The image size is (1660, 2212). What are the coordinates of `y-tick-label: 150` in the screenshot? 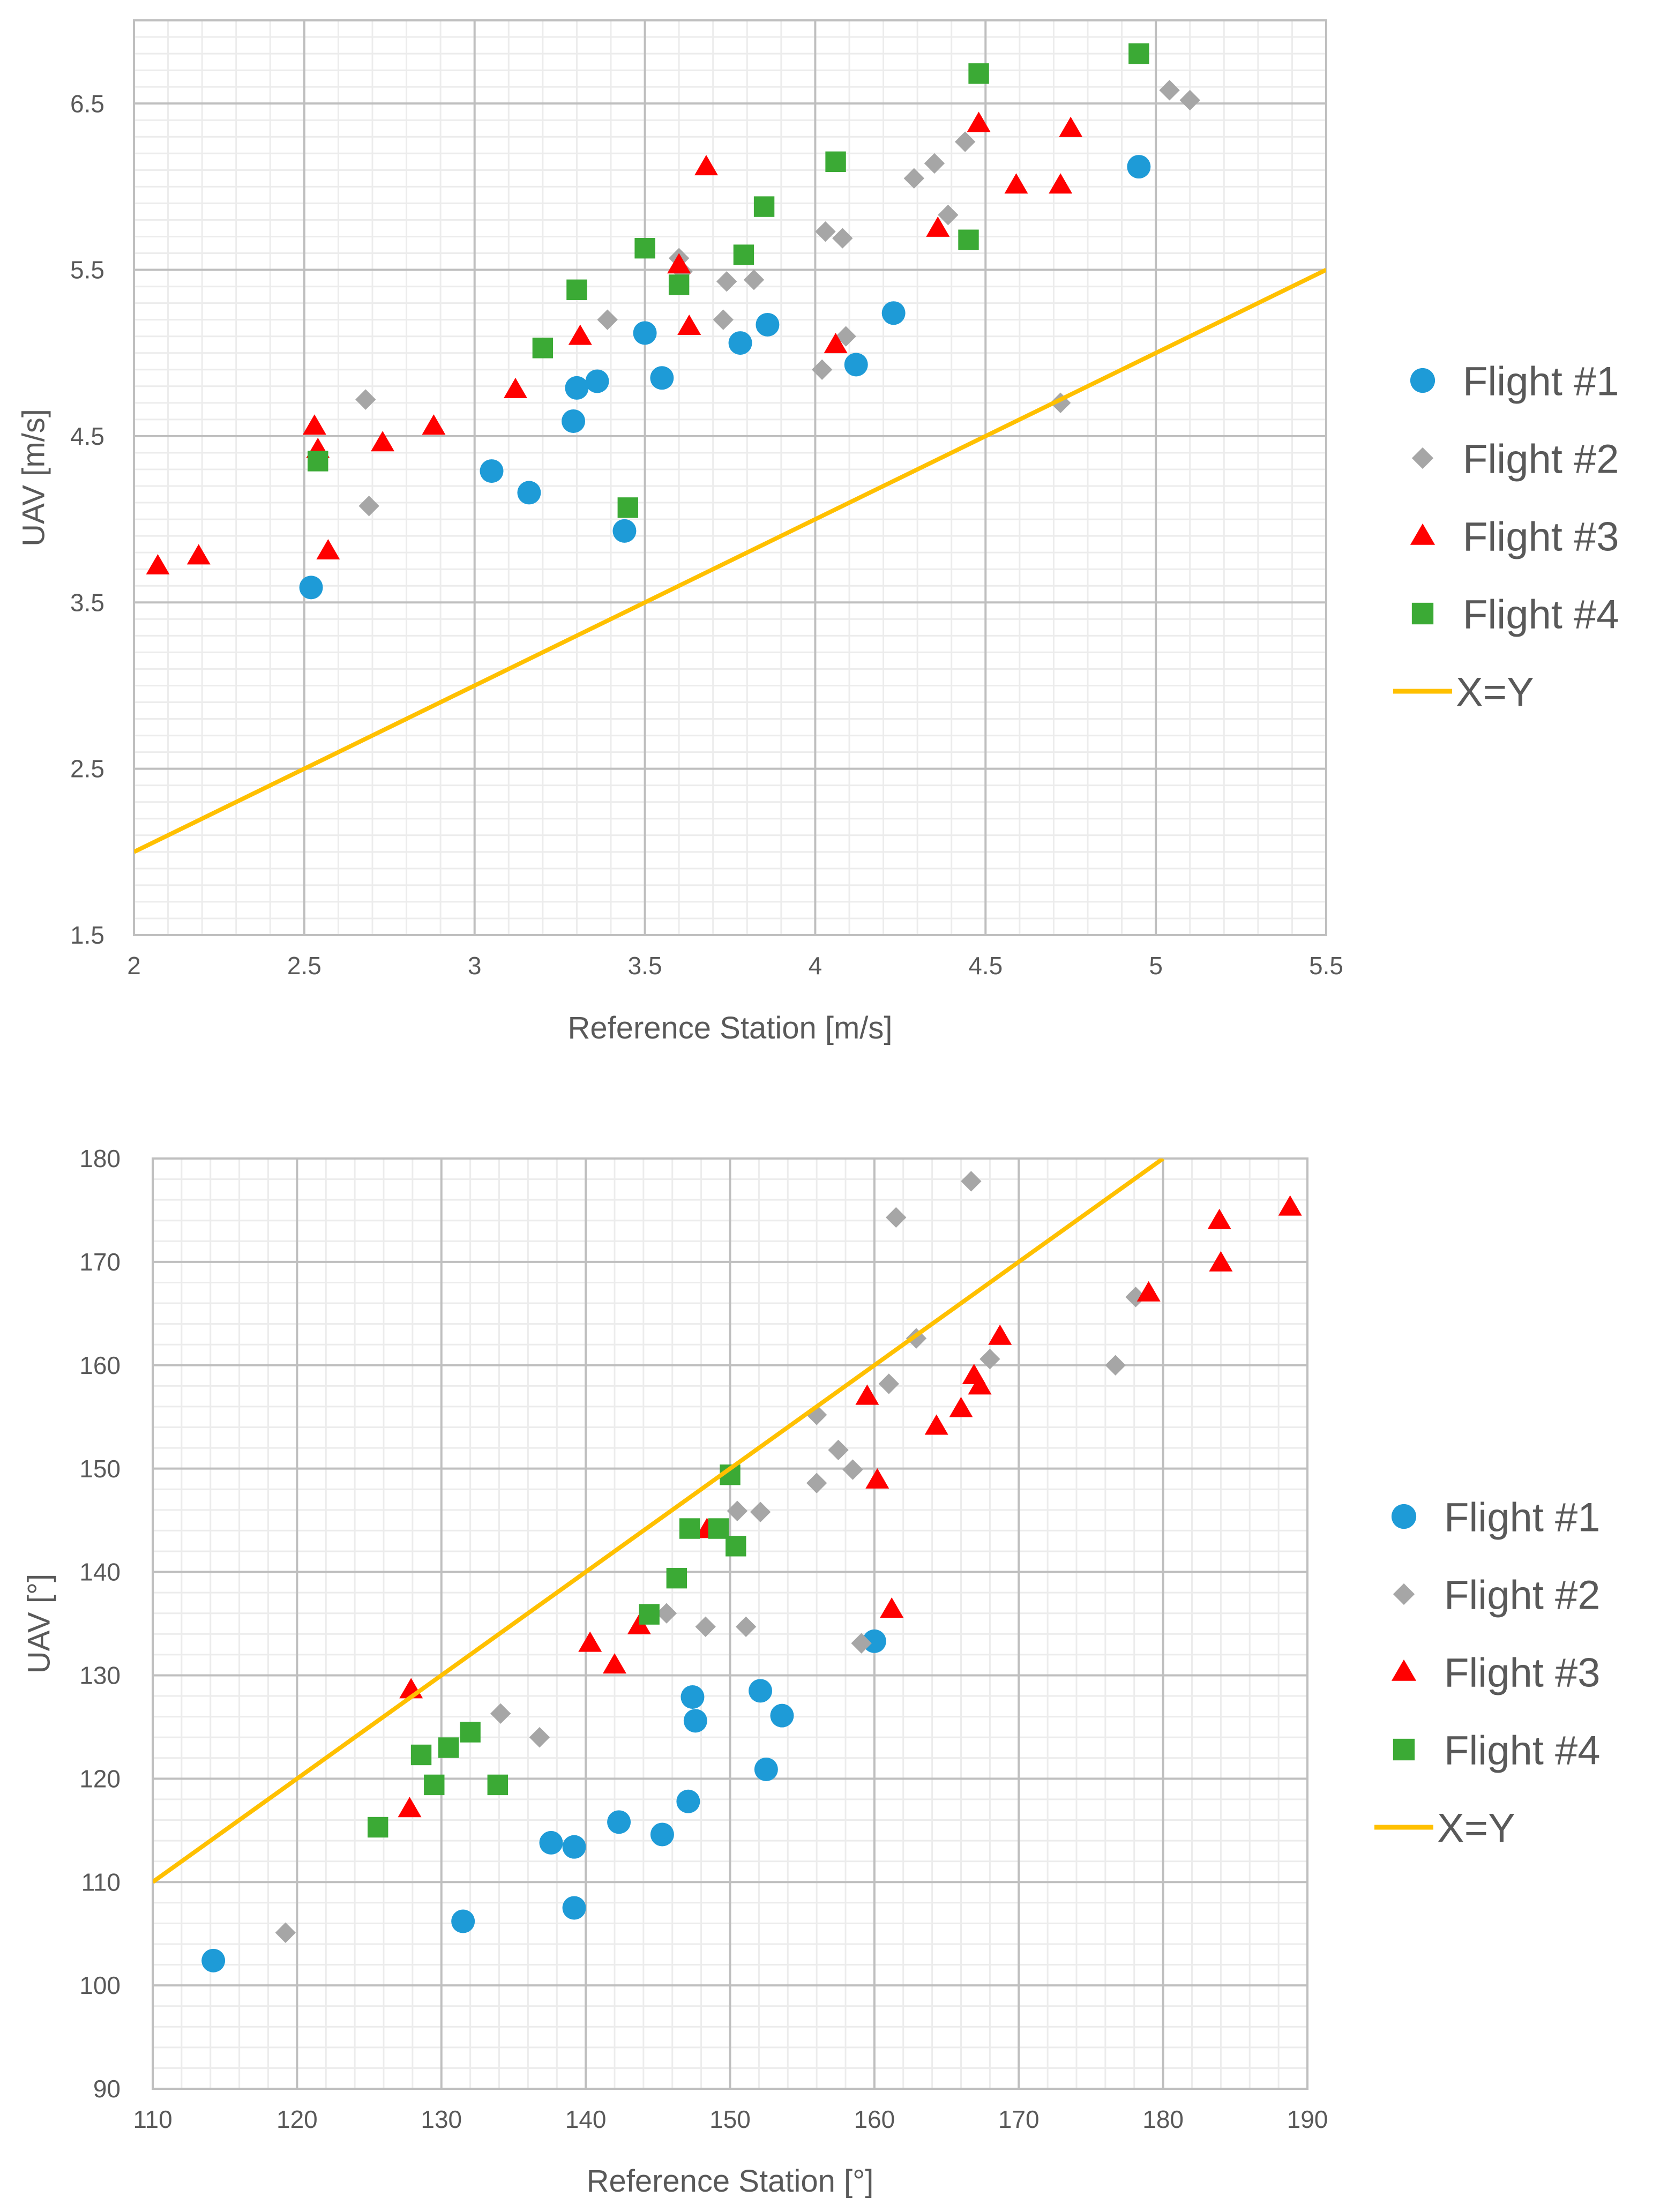 It's located at (100, 1469).